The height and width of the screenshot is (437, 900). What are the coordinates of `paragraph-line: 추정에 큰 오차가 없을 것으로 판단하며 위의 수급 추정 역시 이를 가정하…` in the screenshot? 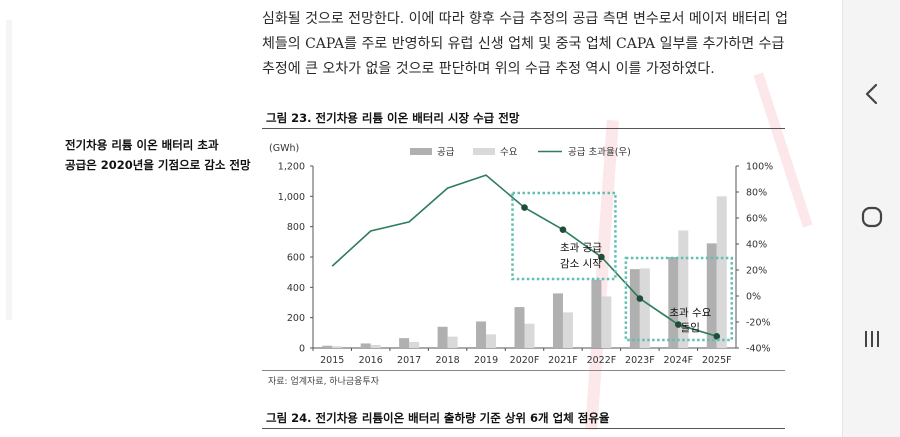 It's located at (488, 69).